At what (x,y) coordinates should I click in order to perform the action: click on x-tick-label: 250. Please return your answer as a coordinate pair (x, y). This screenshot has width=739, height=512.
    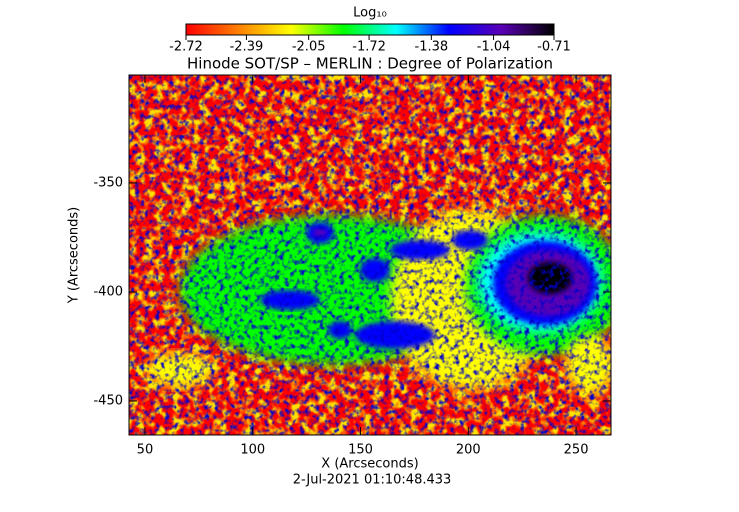
    Looking at the image, I should click on (576, 450).